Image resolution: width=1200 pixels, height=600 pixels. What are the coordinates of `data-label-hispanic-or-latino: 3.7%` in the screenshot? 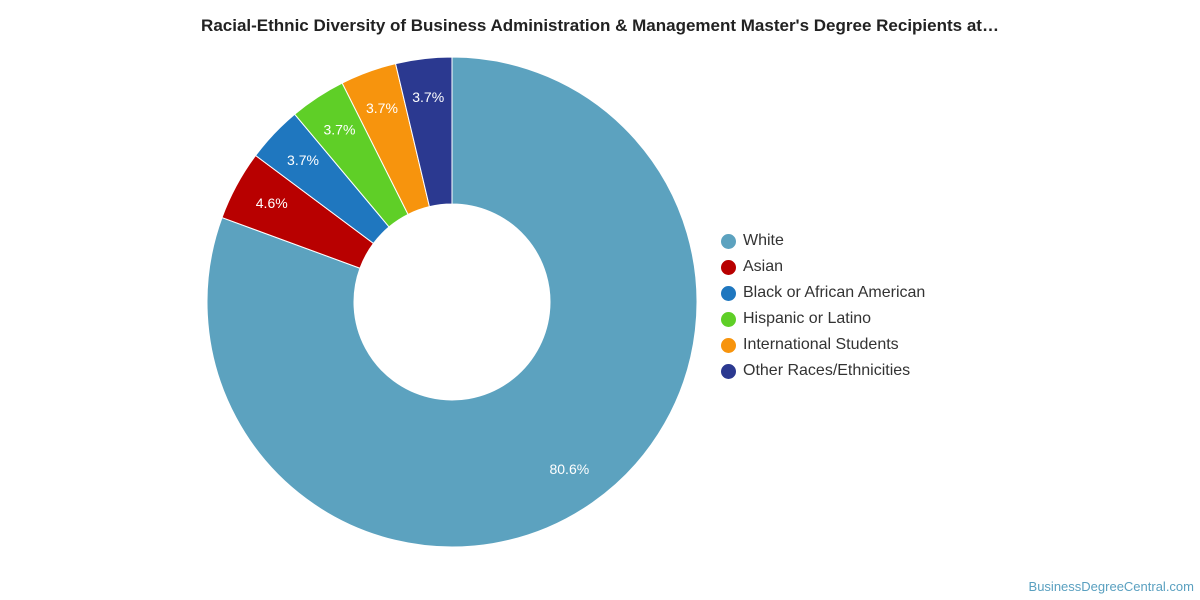 It's located at (339, 129).